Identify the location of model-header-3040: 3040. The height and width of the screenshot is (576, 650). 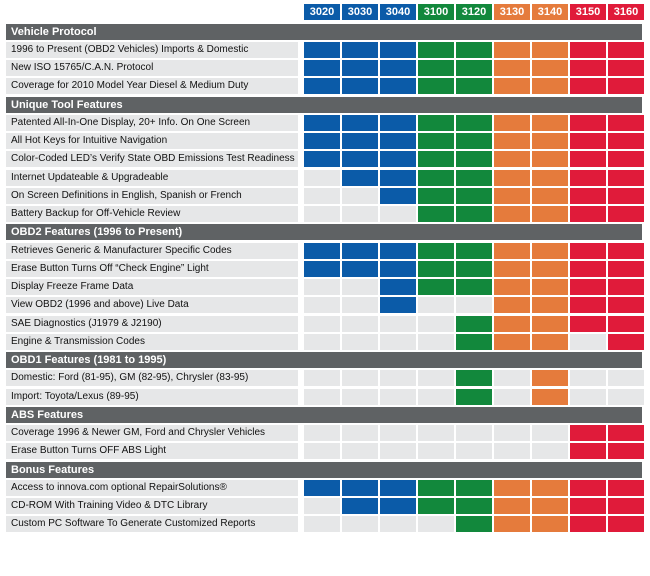
(398, 12).